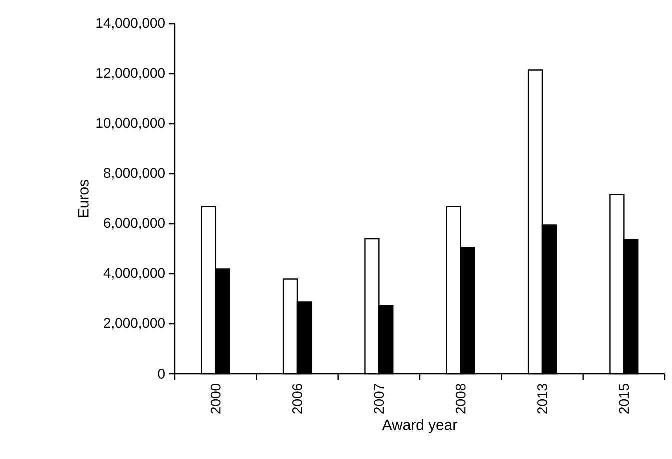  I want to click on y-tick-label: 12,000,000, so click(130, 74).